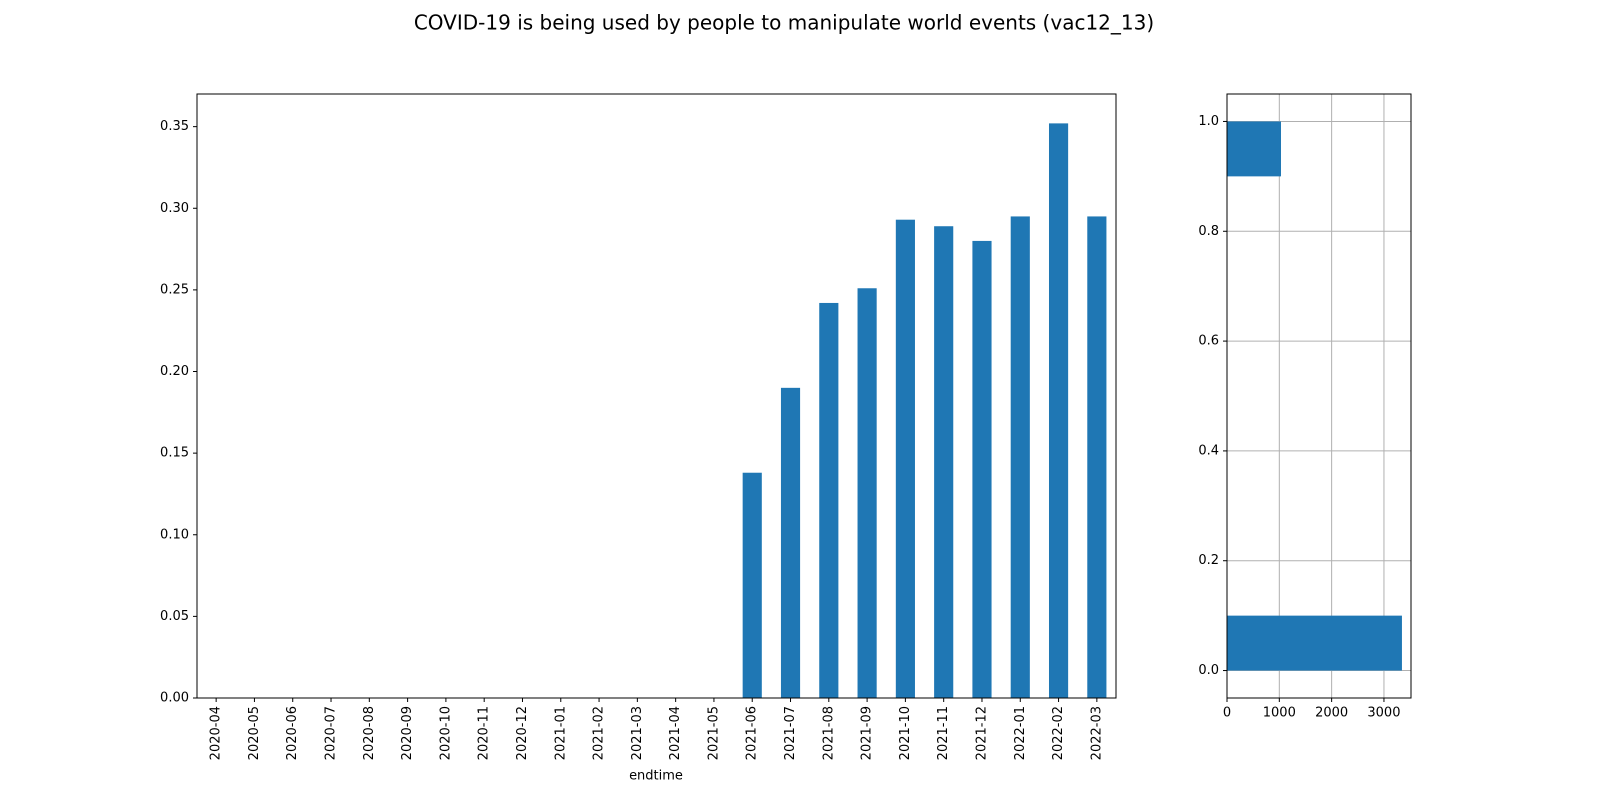  I want to click on x-tick-label: 2022-03, so click(1096, 733).